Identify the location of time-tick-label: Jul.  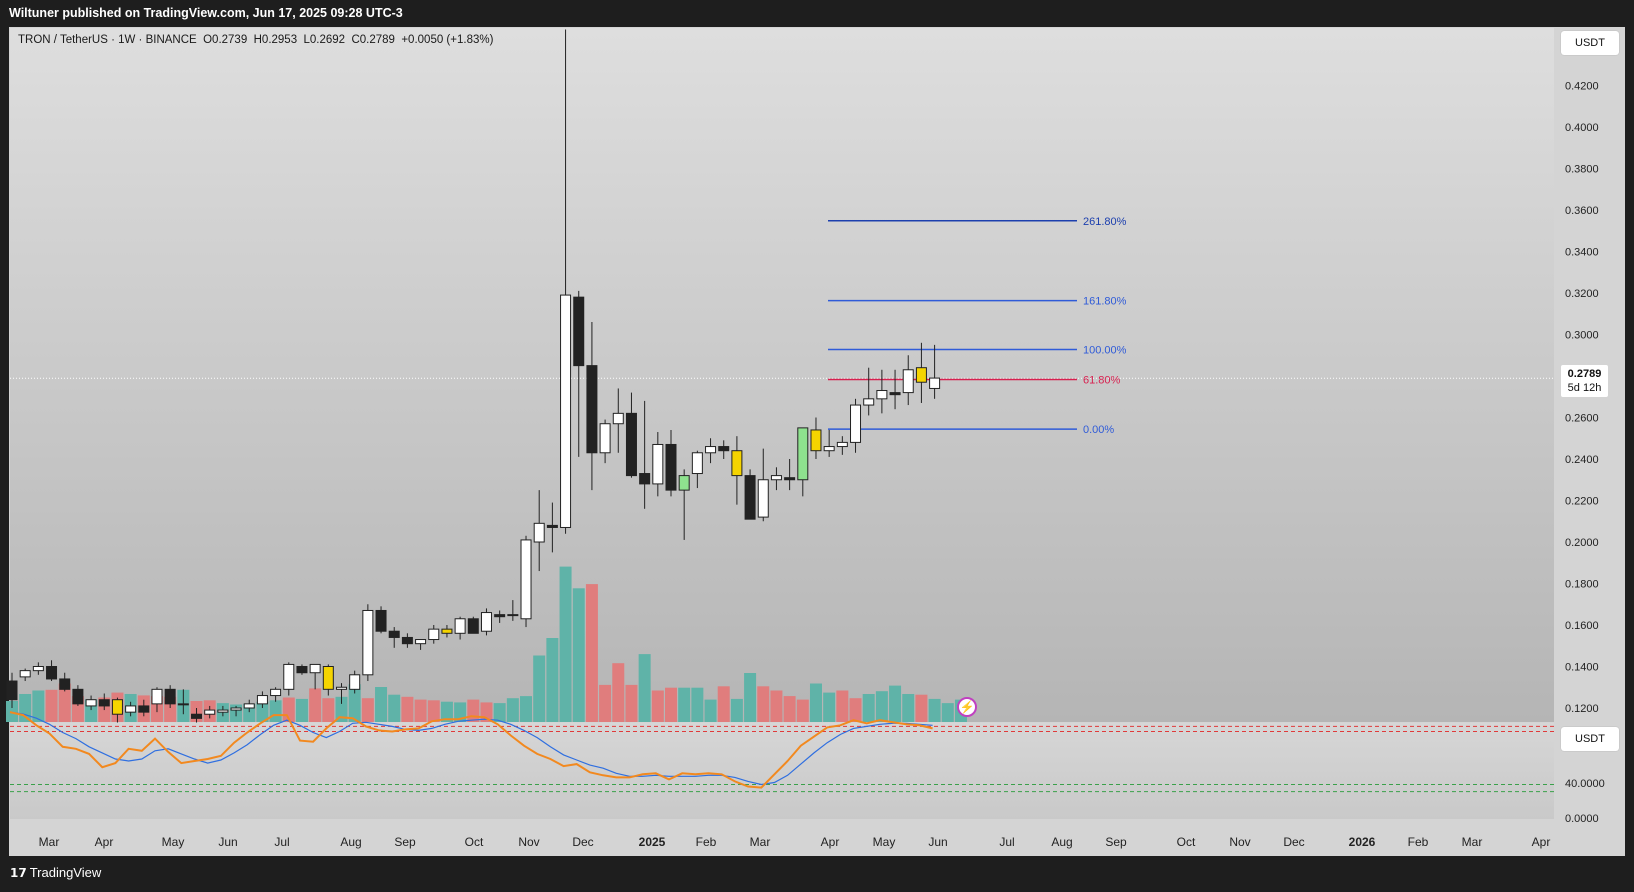
(1006, 842).